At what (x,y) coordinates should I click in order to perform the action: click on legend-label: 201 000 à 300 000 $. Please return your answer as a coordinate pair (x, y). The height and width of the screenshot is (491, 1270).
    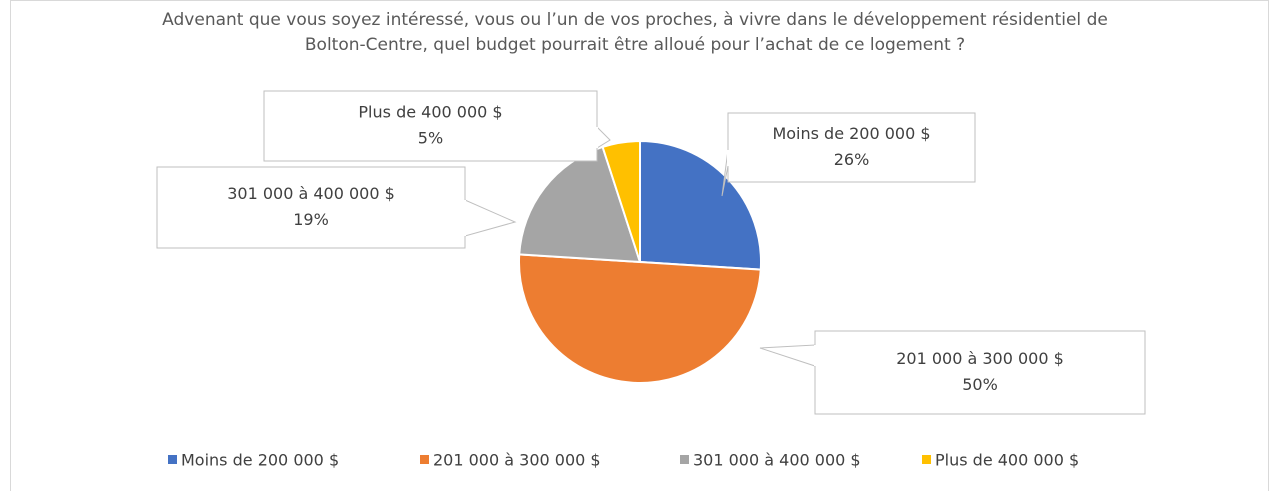
    Looking at the image, I should click on (517, 460).